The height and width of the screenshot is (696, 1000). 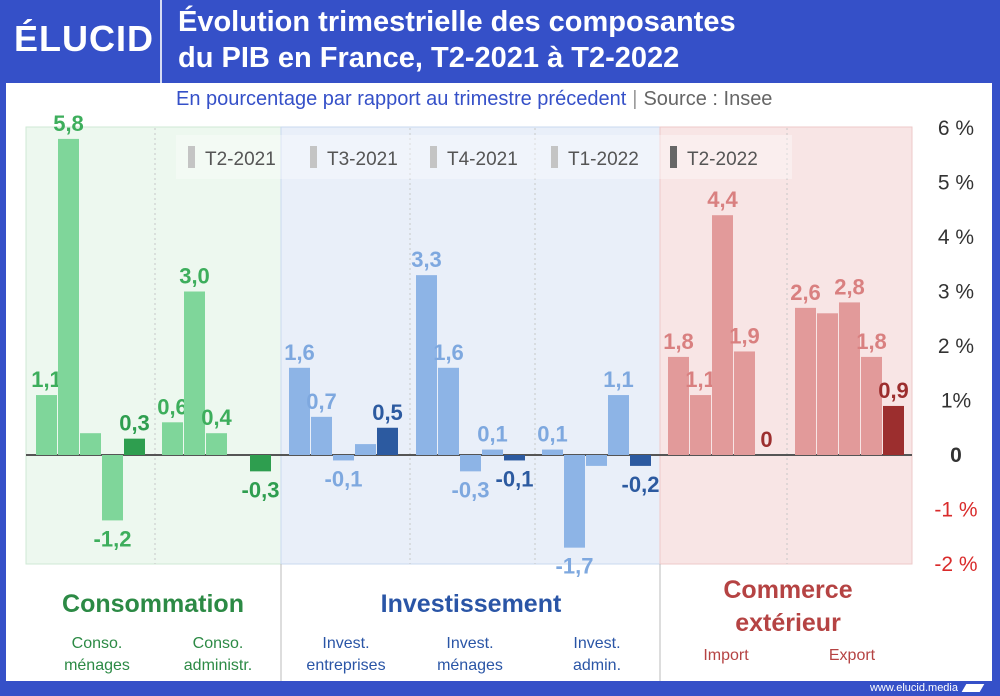 I want to click on group-heading: Consommation, so click(x=153, y=604).